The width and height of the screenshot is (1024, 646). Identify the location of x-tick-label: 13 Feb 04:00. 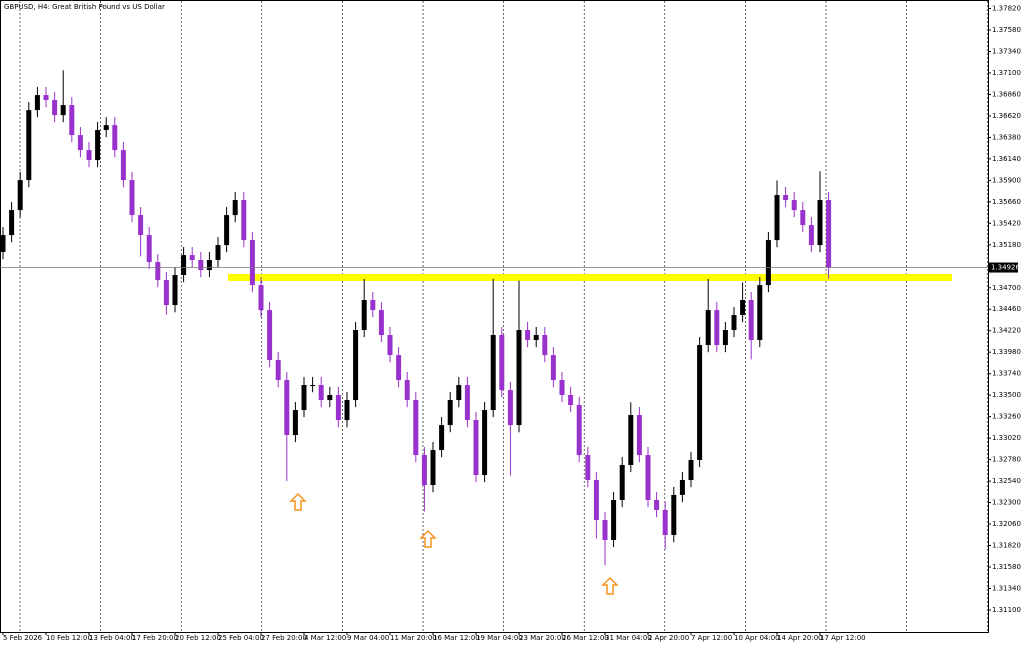
(112, 638).